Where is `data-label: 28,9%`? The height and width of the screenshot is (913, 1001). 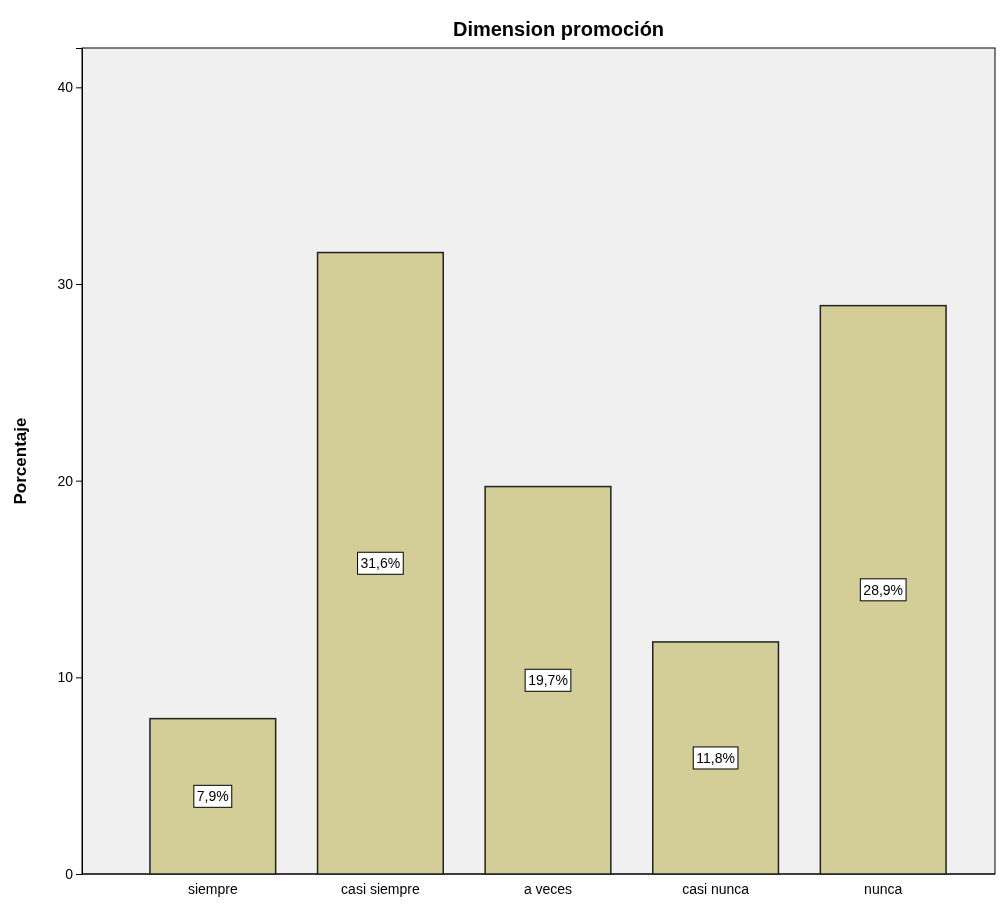
data-label: 28,9% is located at coordinates (883, 589).